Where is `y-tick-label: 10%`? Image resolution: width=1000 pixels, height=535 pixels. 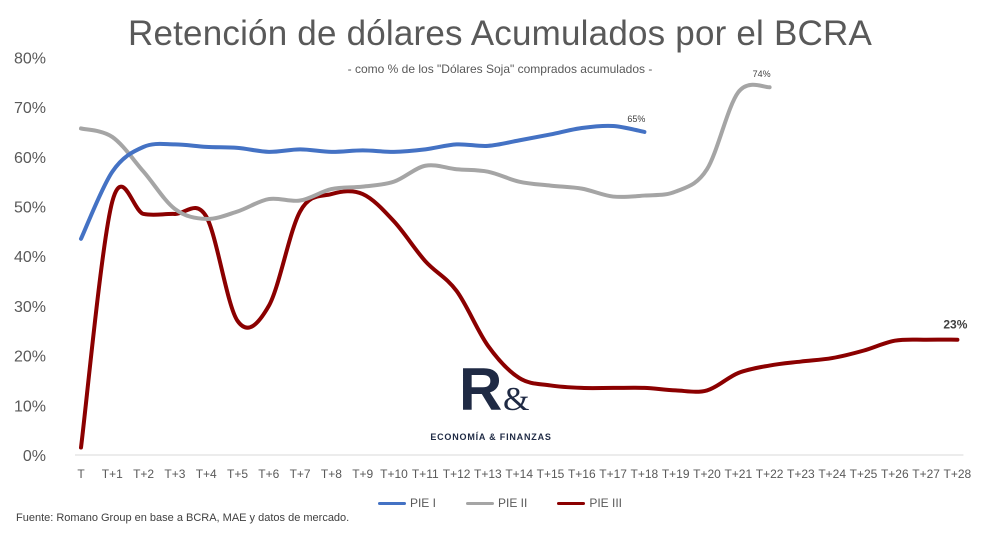
y-tick-label: 10% is located at coordinates (30, 406).